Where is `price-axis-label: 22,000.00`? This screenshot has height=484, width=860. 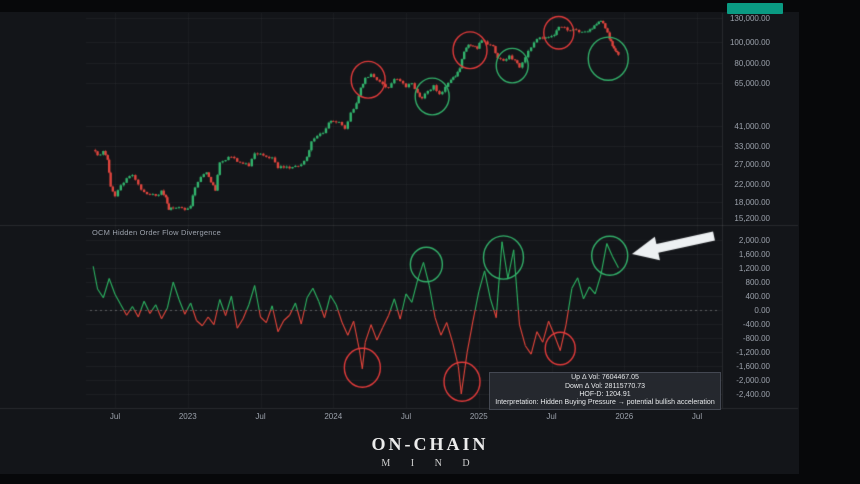 price-axis-label: 22,000.00 is located at coordinates (752, 184).